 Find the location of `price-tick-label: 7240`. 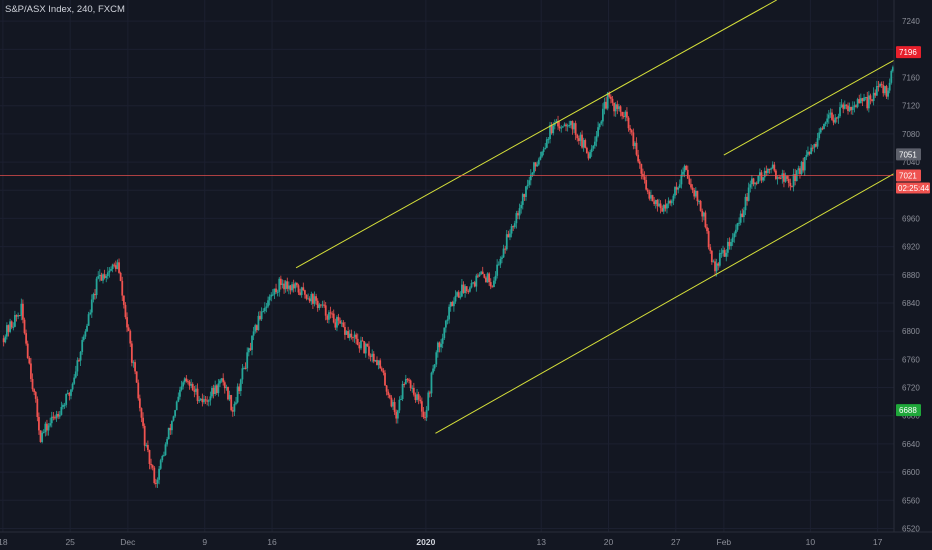

price-tick-label: 7240 is located at coordinates (911, 21).